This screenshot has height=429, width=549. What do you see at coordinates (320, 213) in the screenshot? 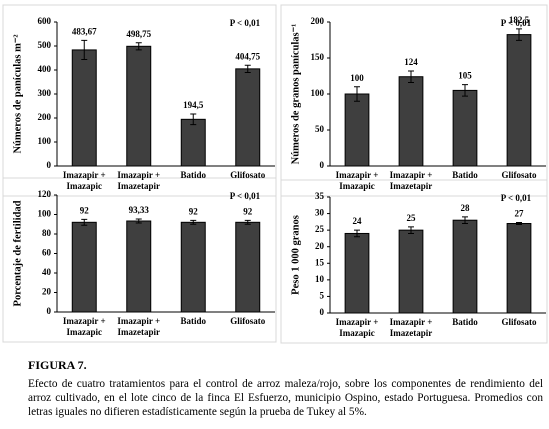
I see `y-tick-label: 30` at bounding box center [320, 213].